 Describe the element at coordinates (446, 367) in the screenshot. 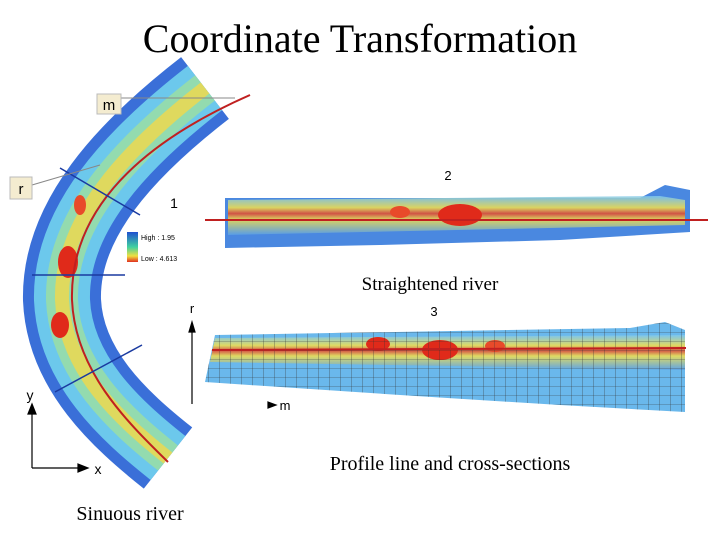

I see `profile-map` at that location.